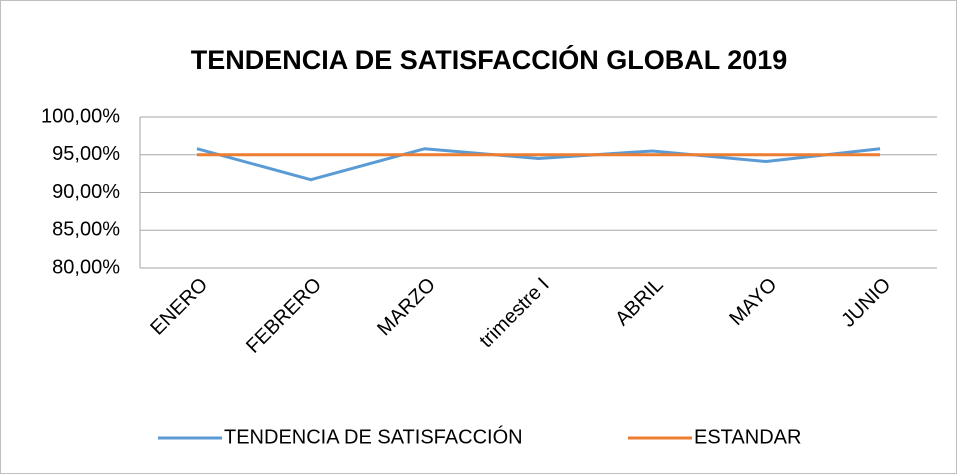 This screenshot has width=958, height=475. I want to click on legend-label: TENDENCIA DE SATISFACCIÓN, so click(373, 436).